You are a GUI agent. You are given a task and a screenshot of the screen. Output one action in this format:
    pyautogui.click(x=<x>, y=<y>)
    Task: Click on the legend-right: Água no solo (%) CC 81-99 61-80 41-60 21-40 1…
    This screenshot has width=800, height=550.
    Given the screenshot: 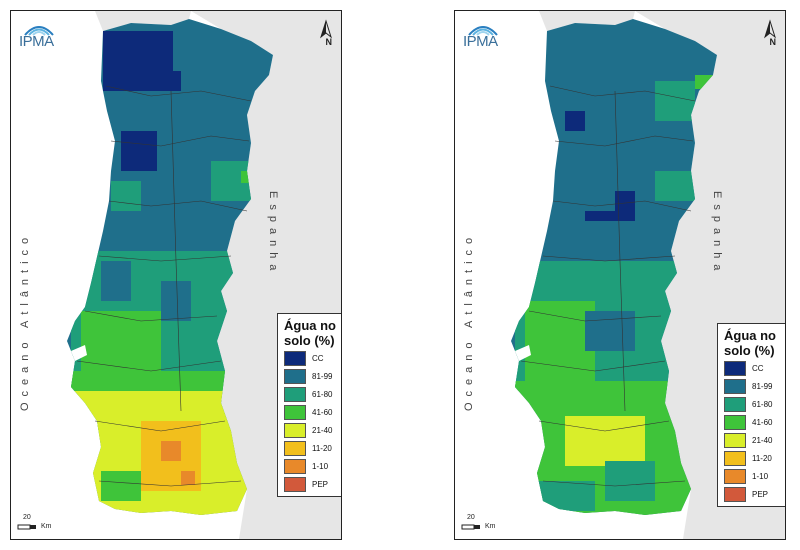 What is the action you would take?
    pyautogui.click(x=751, y=415)
    